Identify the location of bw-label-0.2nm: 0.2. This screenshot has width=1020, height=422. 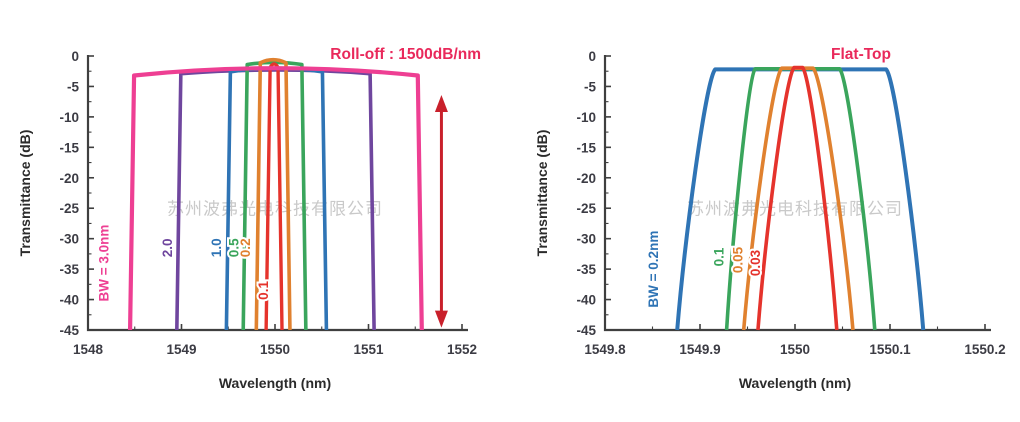
(245, 247).